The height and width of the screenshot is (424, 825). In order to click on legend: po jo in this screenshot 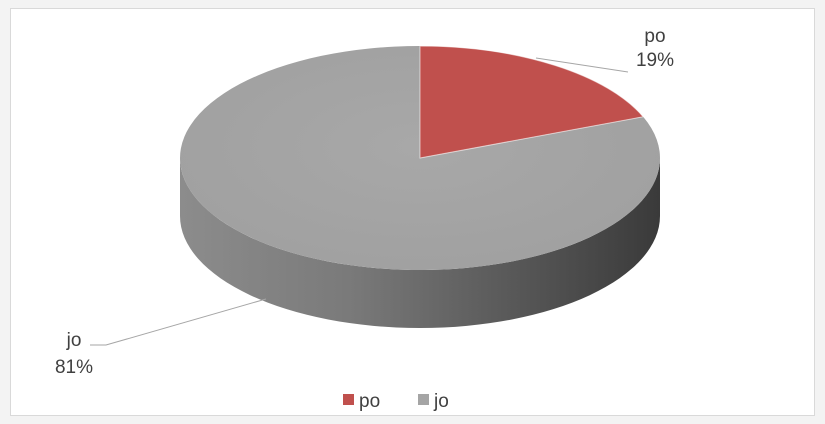, I will do `click(396, 401)`.